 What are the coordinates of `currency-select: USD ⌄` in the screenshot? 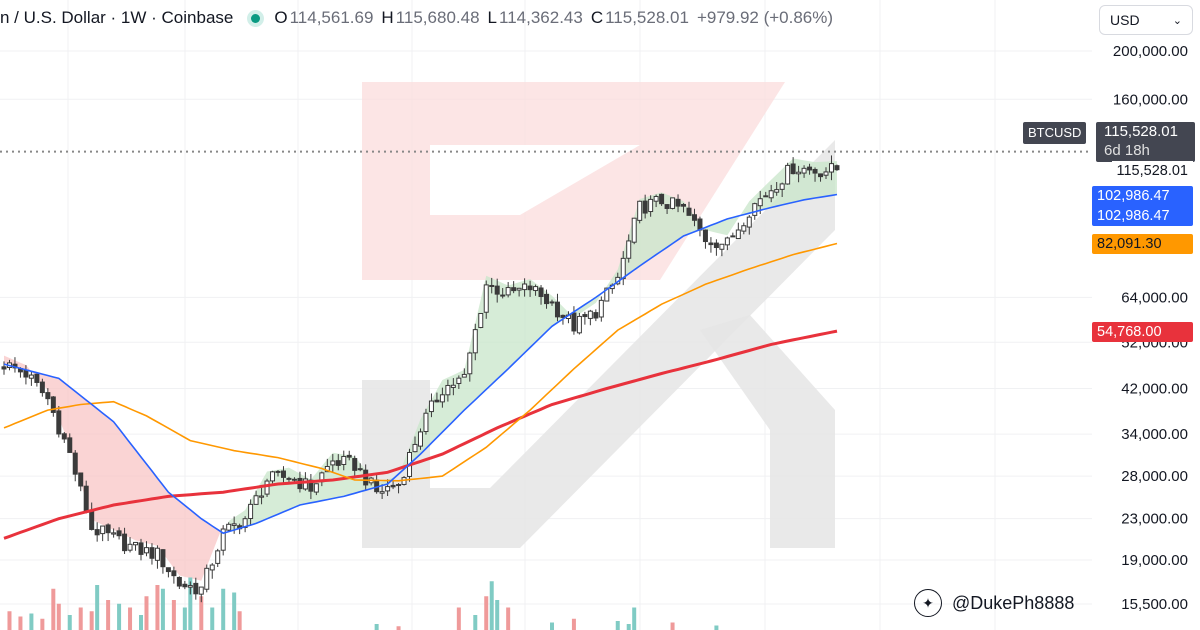 It's located at (1146, 20).